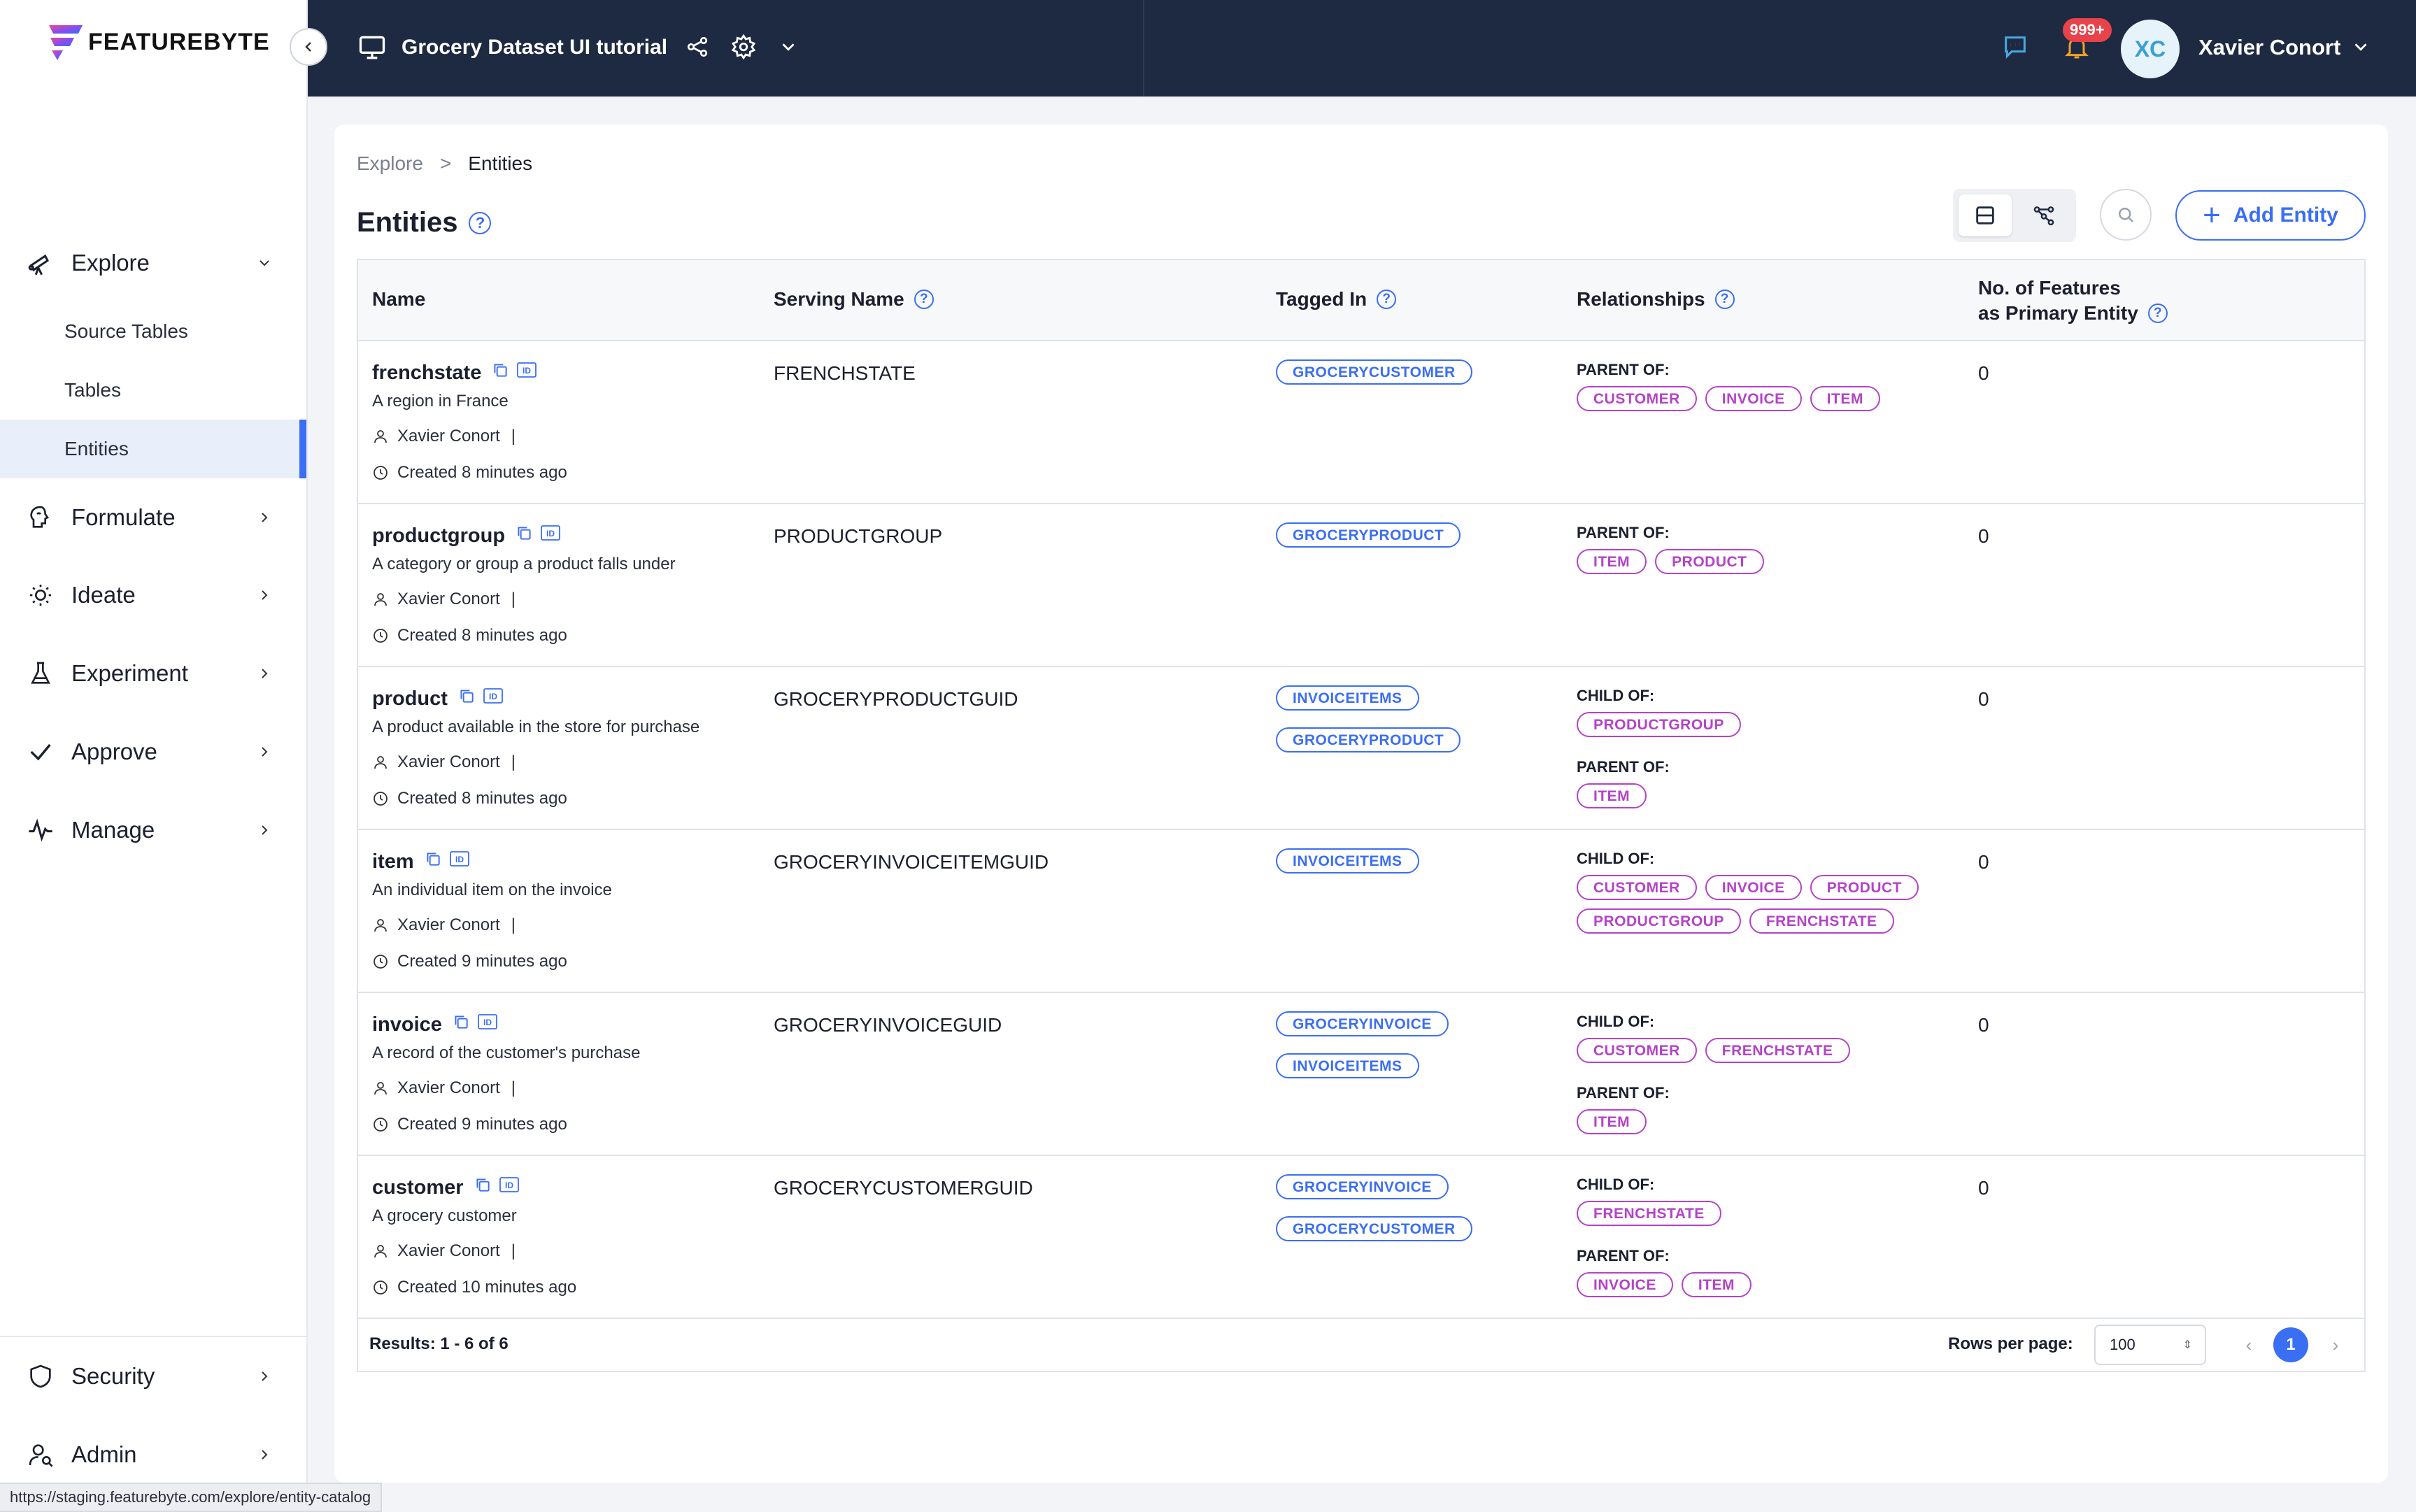 The height and width of the screenshot is (1512, 2416). What do you see at coordinates (1656, 299) in the screenshot?
I see `column-header-relationships: Relationships?` at bounding box center [1656, 299].